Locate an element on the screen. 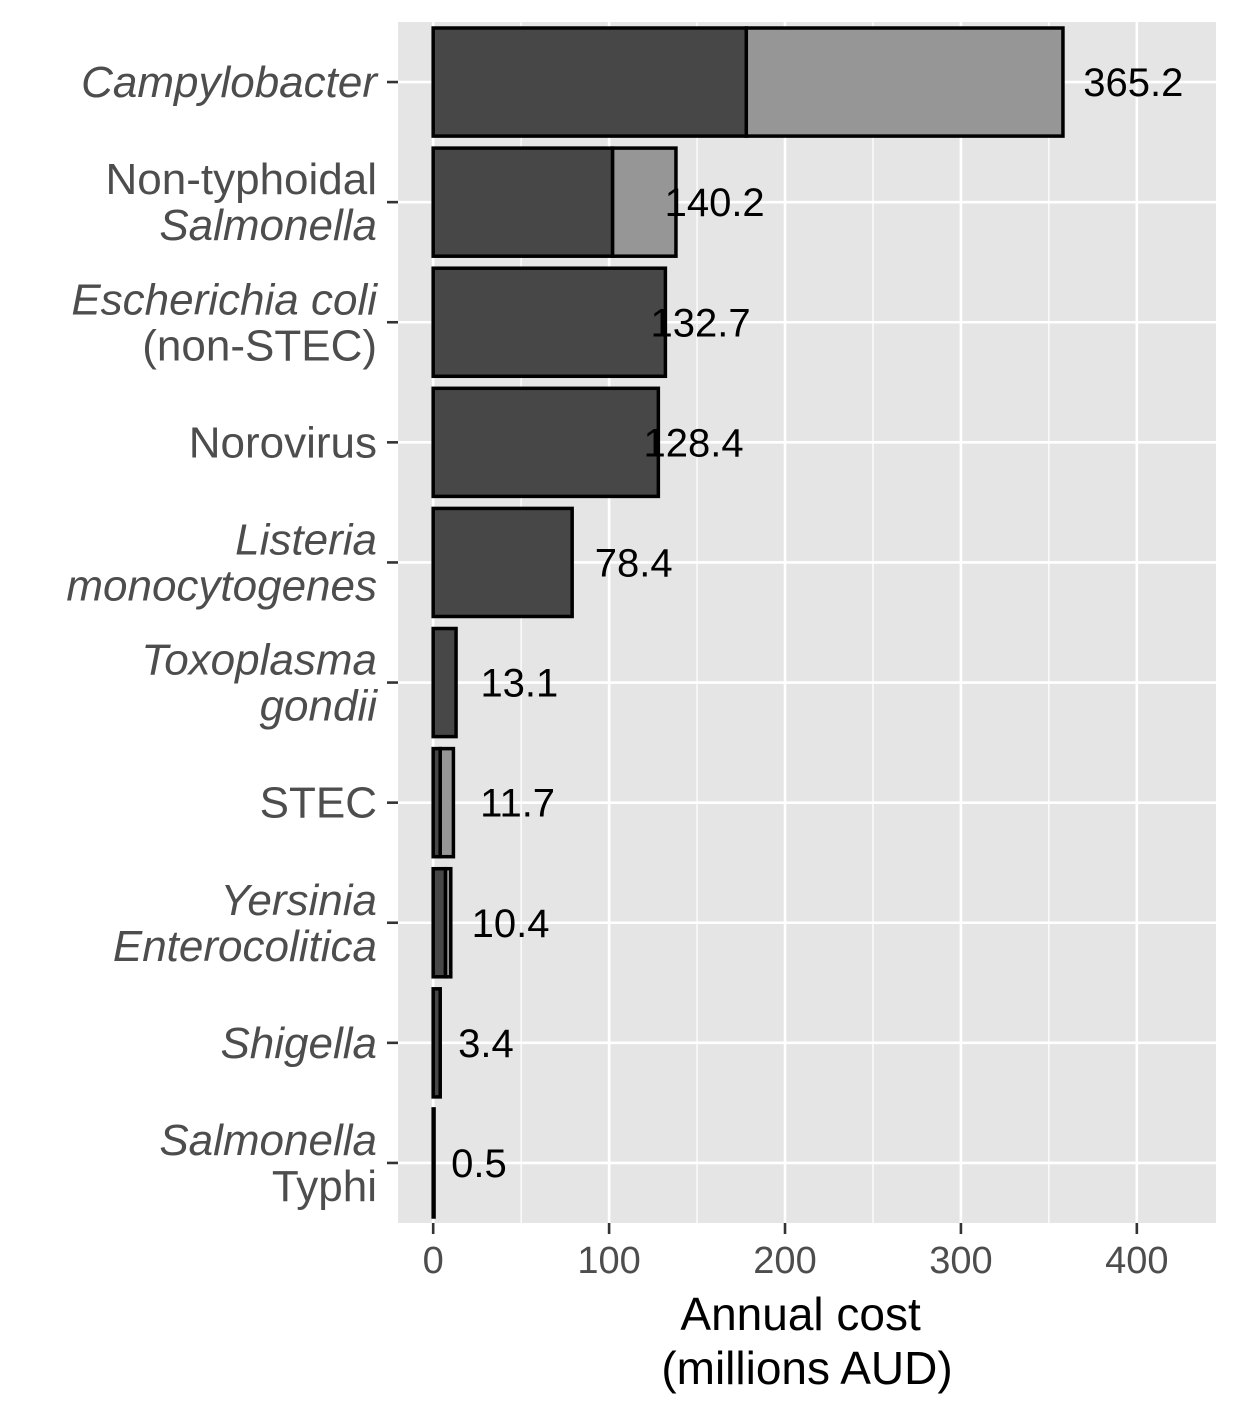  data-label: 11.7 is located at coordinates (517, 804).